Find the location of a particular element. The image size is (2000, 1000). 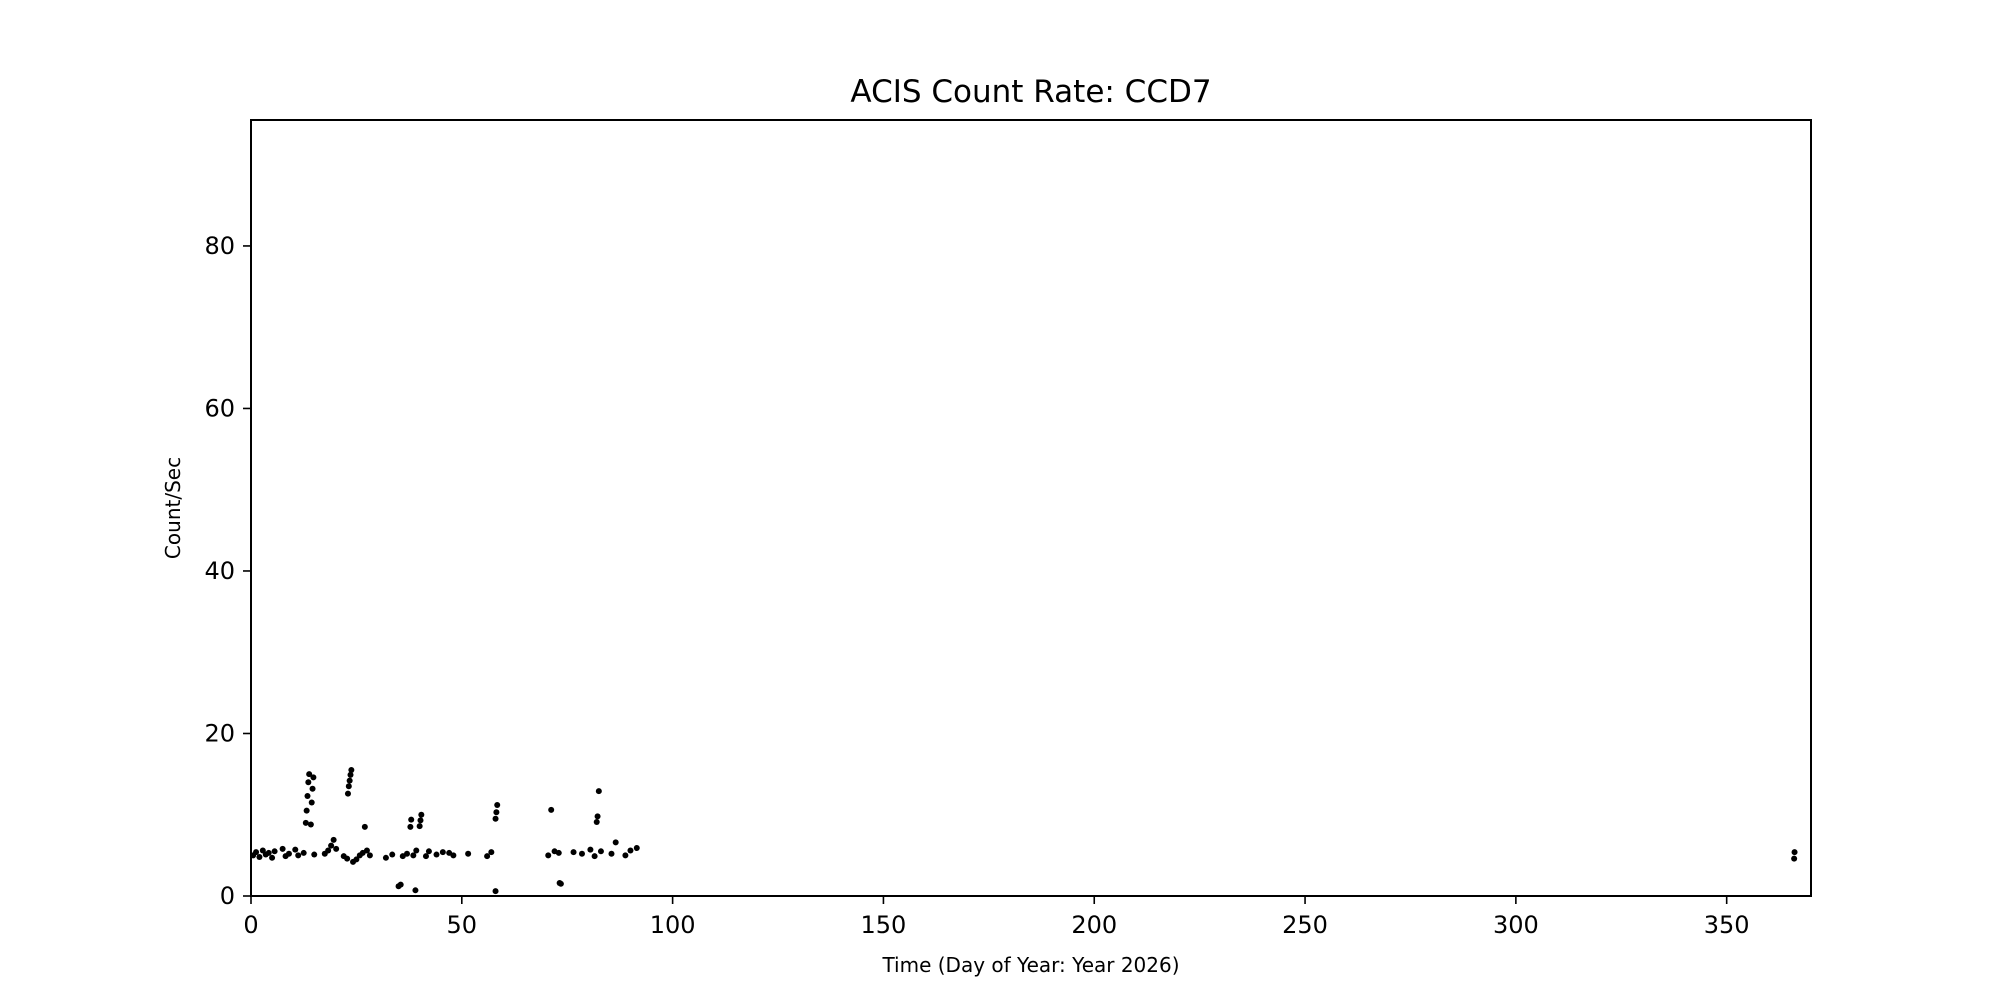

x-tick-label: 100 is located at coordinates (673, 925).